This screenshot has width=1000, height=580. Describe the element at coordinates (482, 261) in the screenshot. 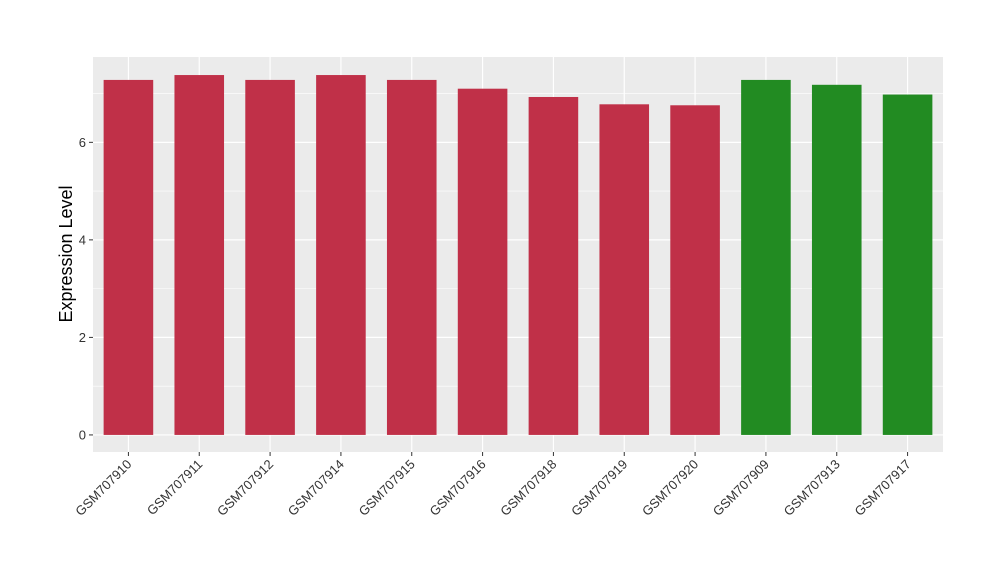

I see `bar-GSM707916` at that location.